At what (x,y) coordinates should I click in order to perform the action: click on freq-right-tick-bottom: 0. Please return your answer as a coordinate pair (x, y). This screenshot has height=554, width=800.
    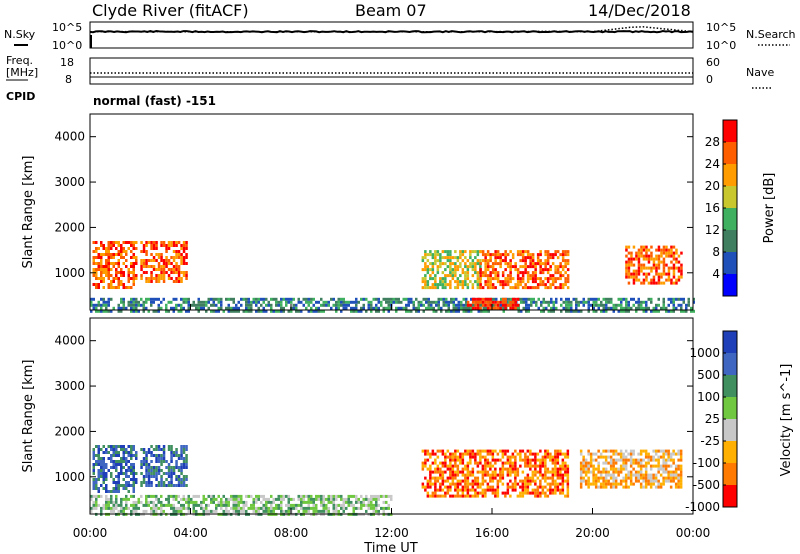
    Looking at the image, I should click on (709, 79).